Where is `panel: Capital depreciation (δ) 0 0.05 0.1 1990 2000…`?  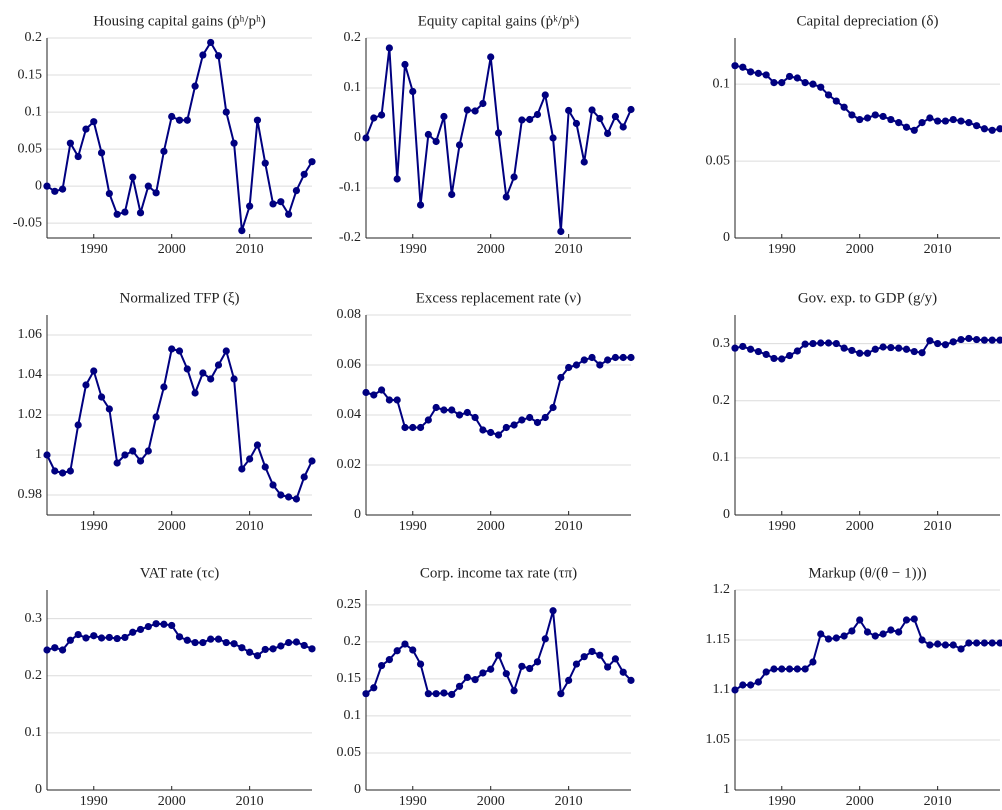
panel: Capital depreciation (δ) 0 0.05 0.1 1990 2000… is located at coordinates (854, 135).